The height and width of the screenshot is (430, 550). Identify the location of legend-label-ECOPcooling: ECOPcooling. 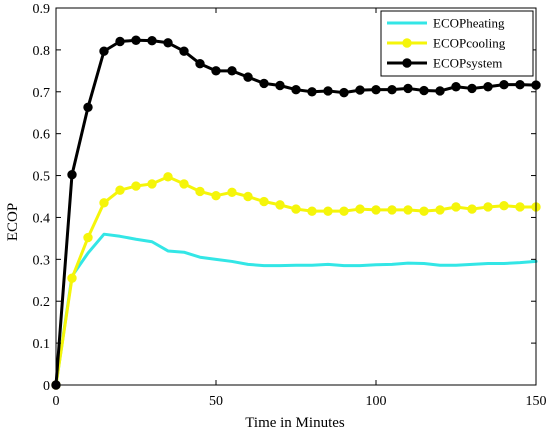
(469, 43).